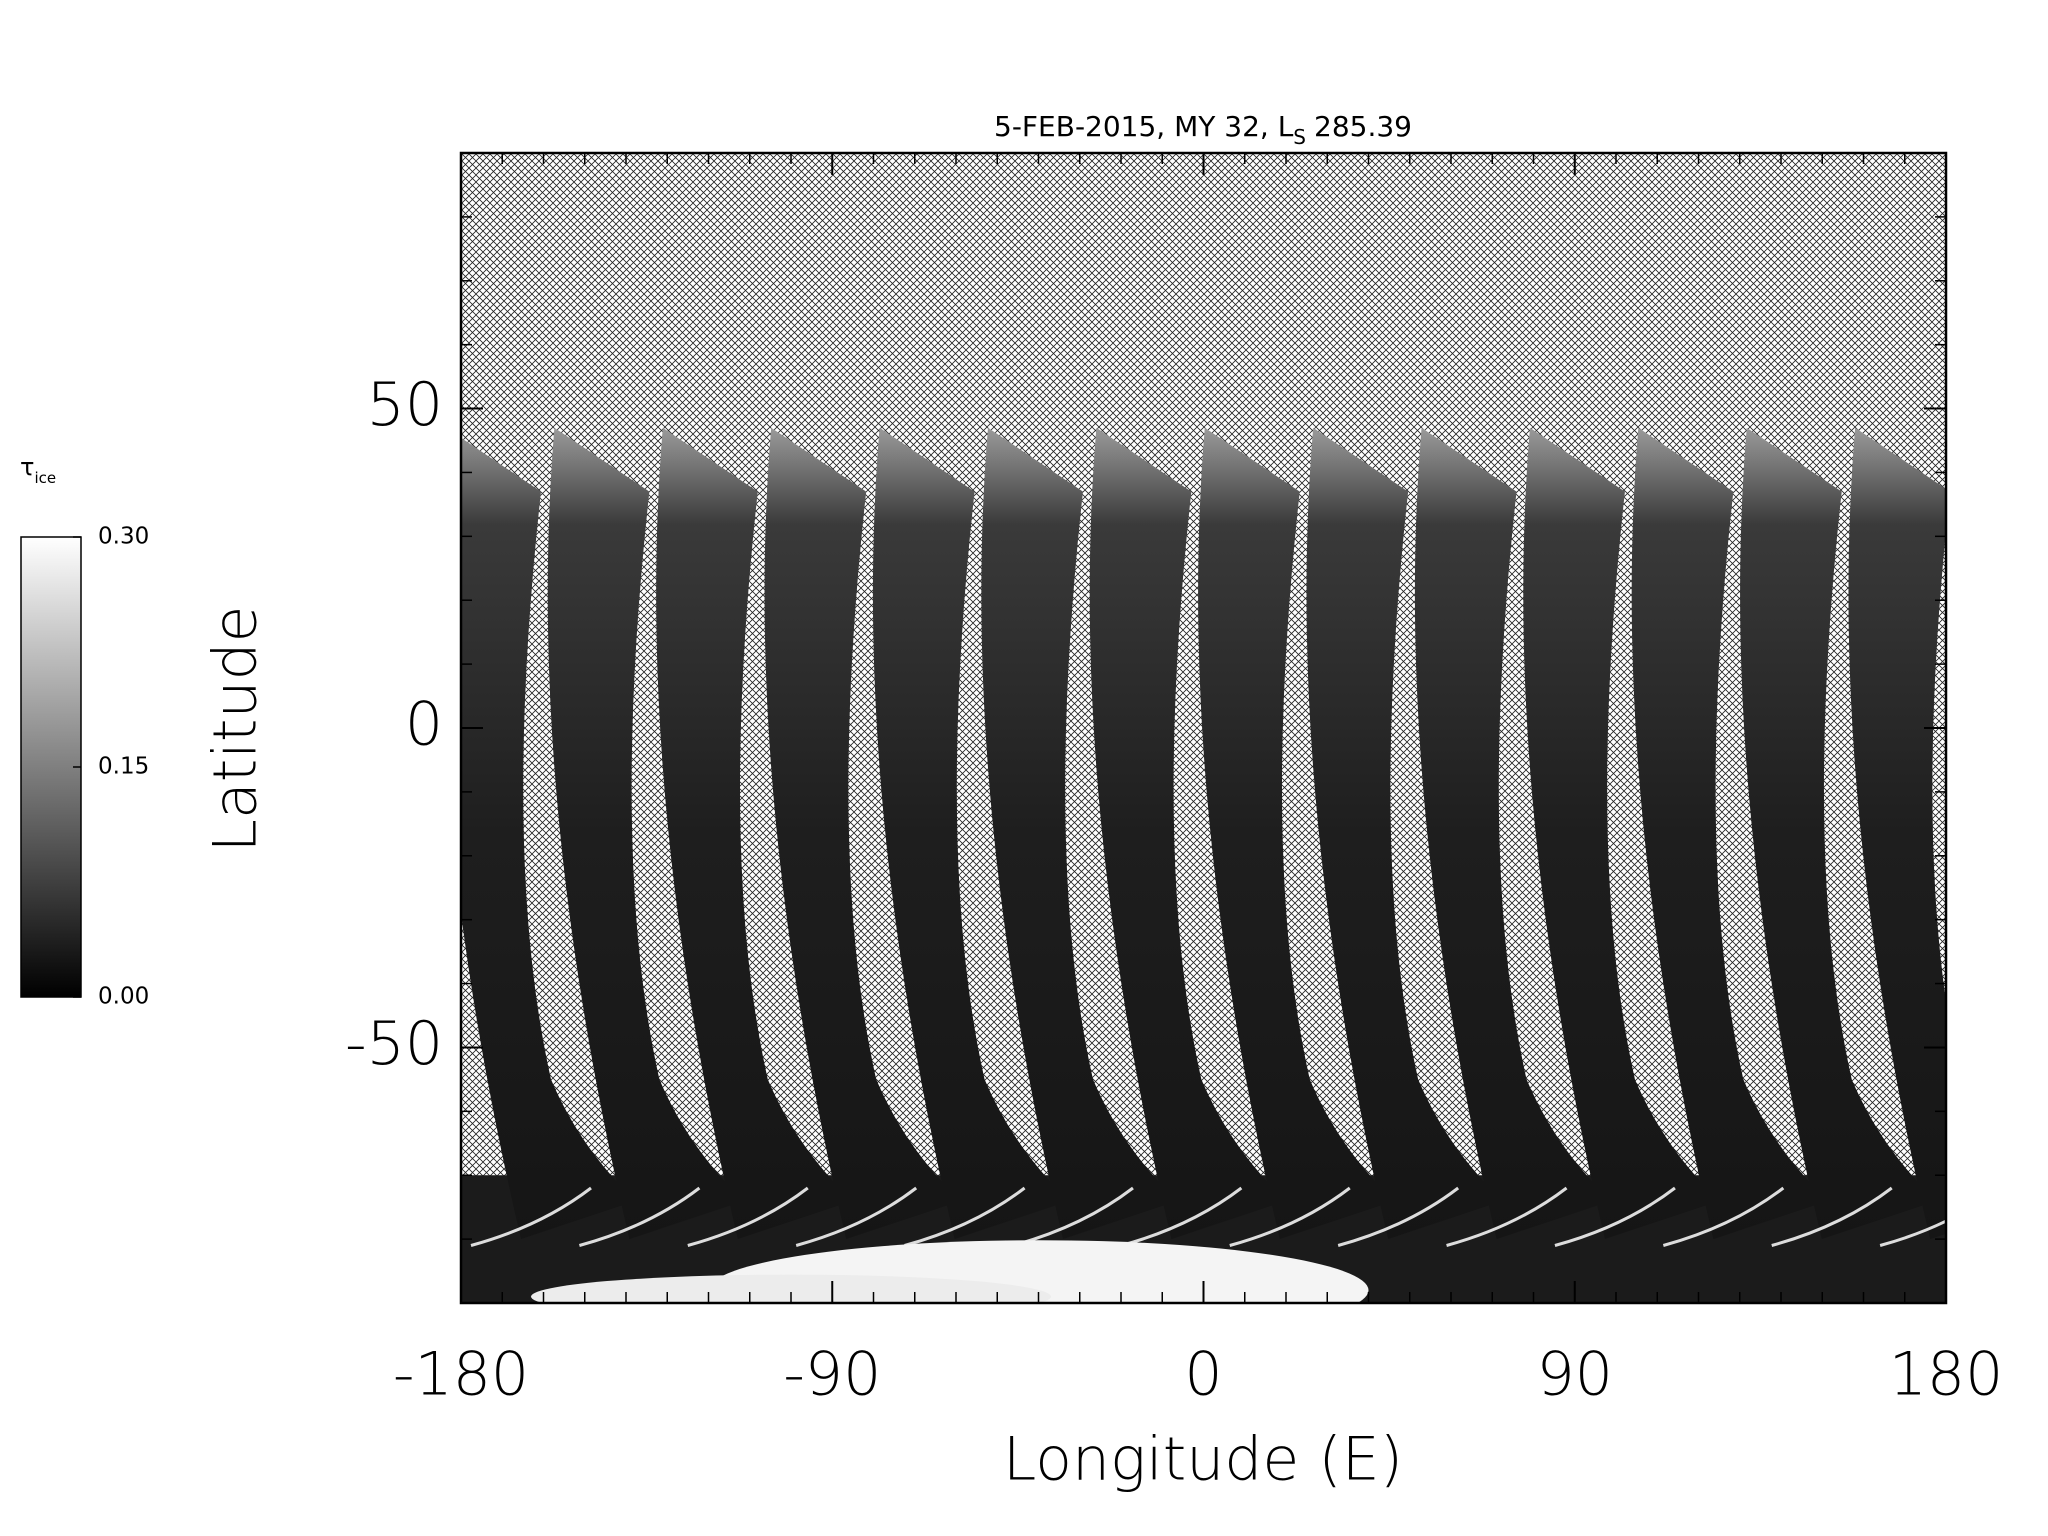 This screenshot has height=1536, width=2048. Describe the element at coordinates (1575, 1375) in the screenshot. I see `x-tick-label: 90` at that location.